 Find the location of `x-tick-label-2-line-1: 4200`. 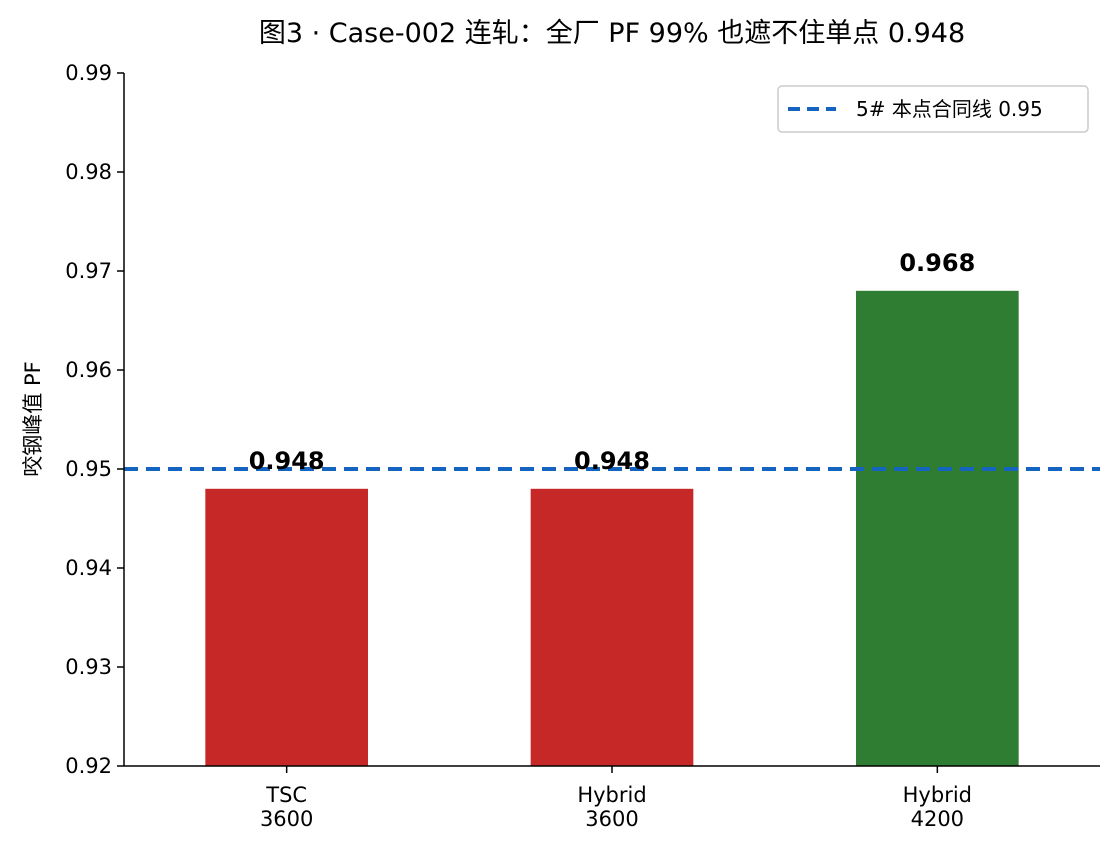

x-tick-label-2-line-1: 4200 is located at coordinates (937, 819).